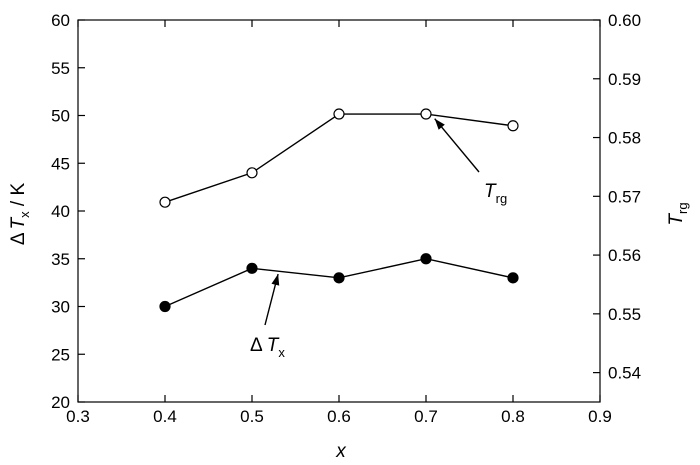 This screenshot has height=465, width=700. What do you see at coordinates (60, 68) in the screenshot?
I see `left-y-tick-label: 55` at bounding box center [60, 68].